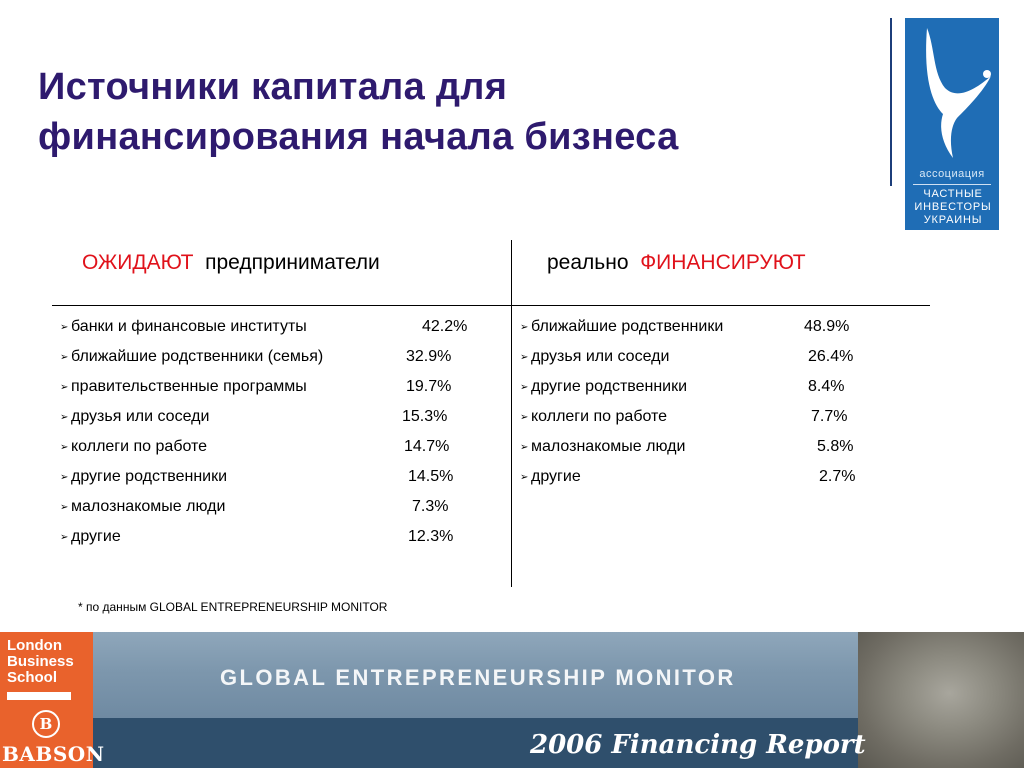 The height and width of the screenshot is (768, 1024). I want to click on babson-wordmark: BABSON, so click(53, 754).